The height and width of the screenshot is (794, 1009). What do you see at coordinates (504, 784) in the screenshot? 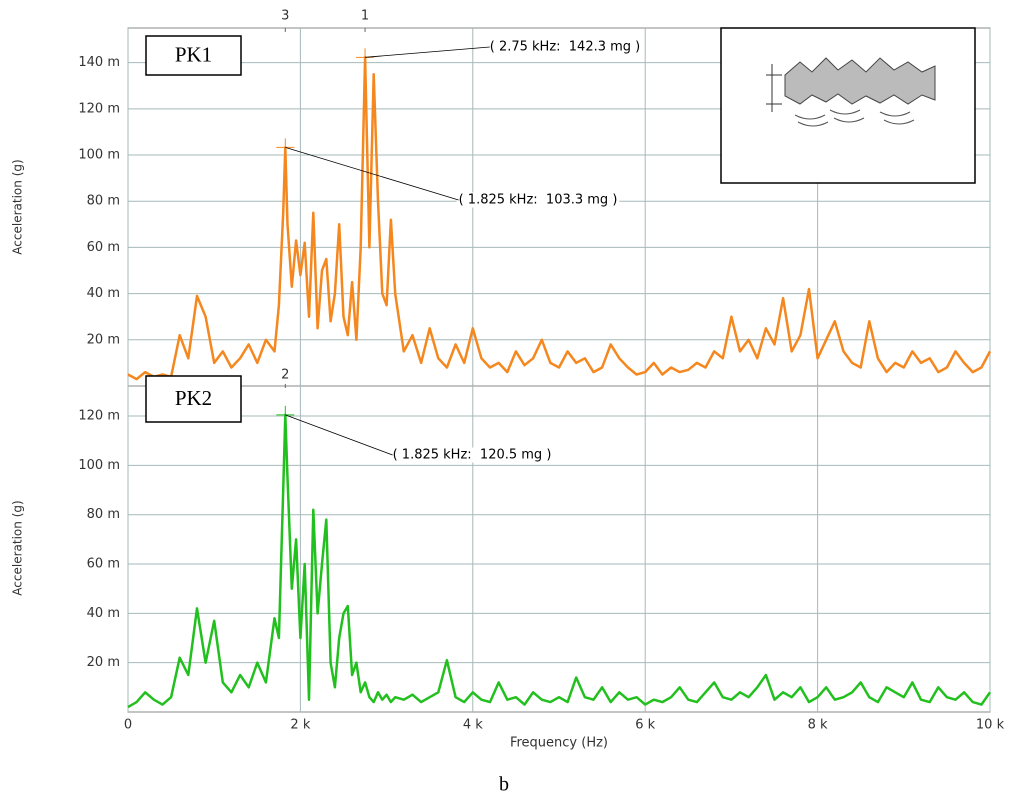
I see `caption: b` at bounding box center [504, 784].